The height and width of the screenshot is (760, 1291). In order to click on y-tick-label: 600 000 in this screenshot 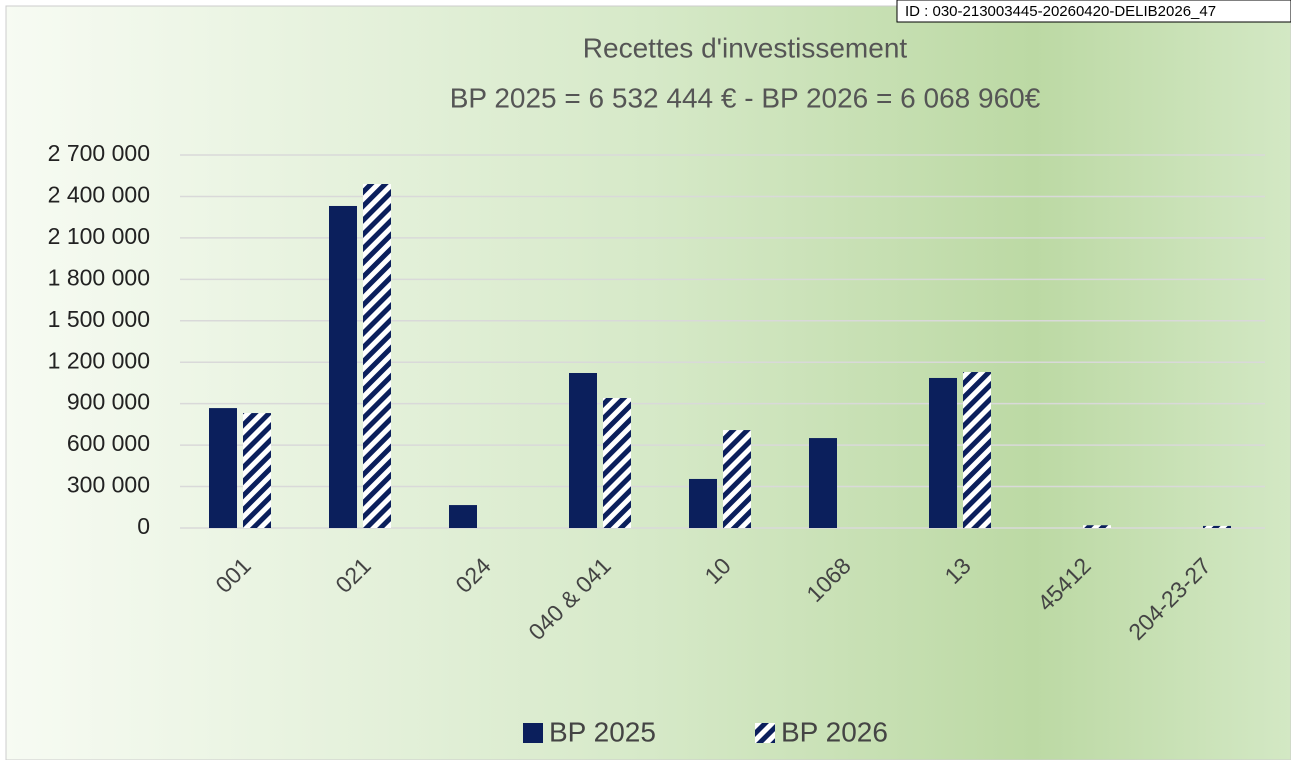, I will do `click(108, 443)`.